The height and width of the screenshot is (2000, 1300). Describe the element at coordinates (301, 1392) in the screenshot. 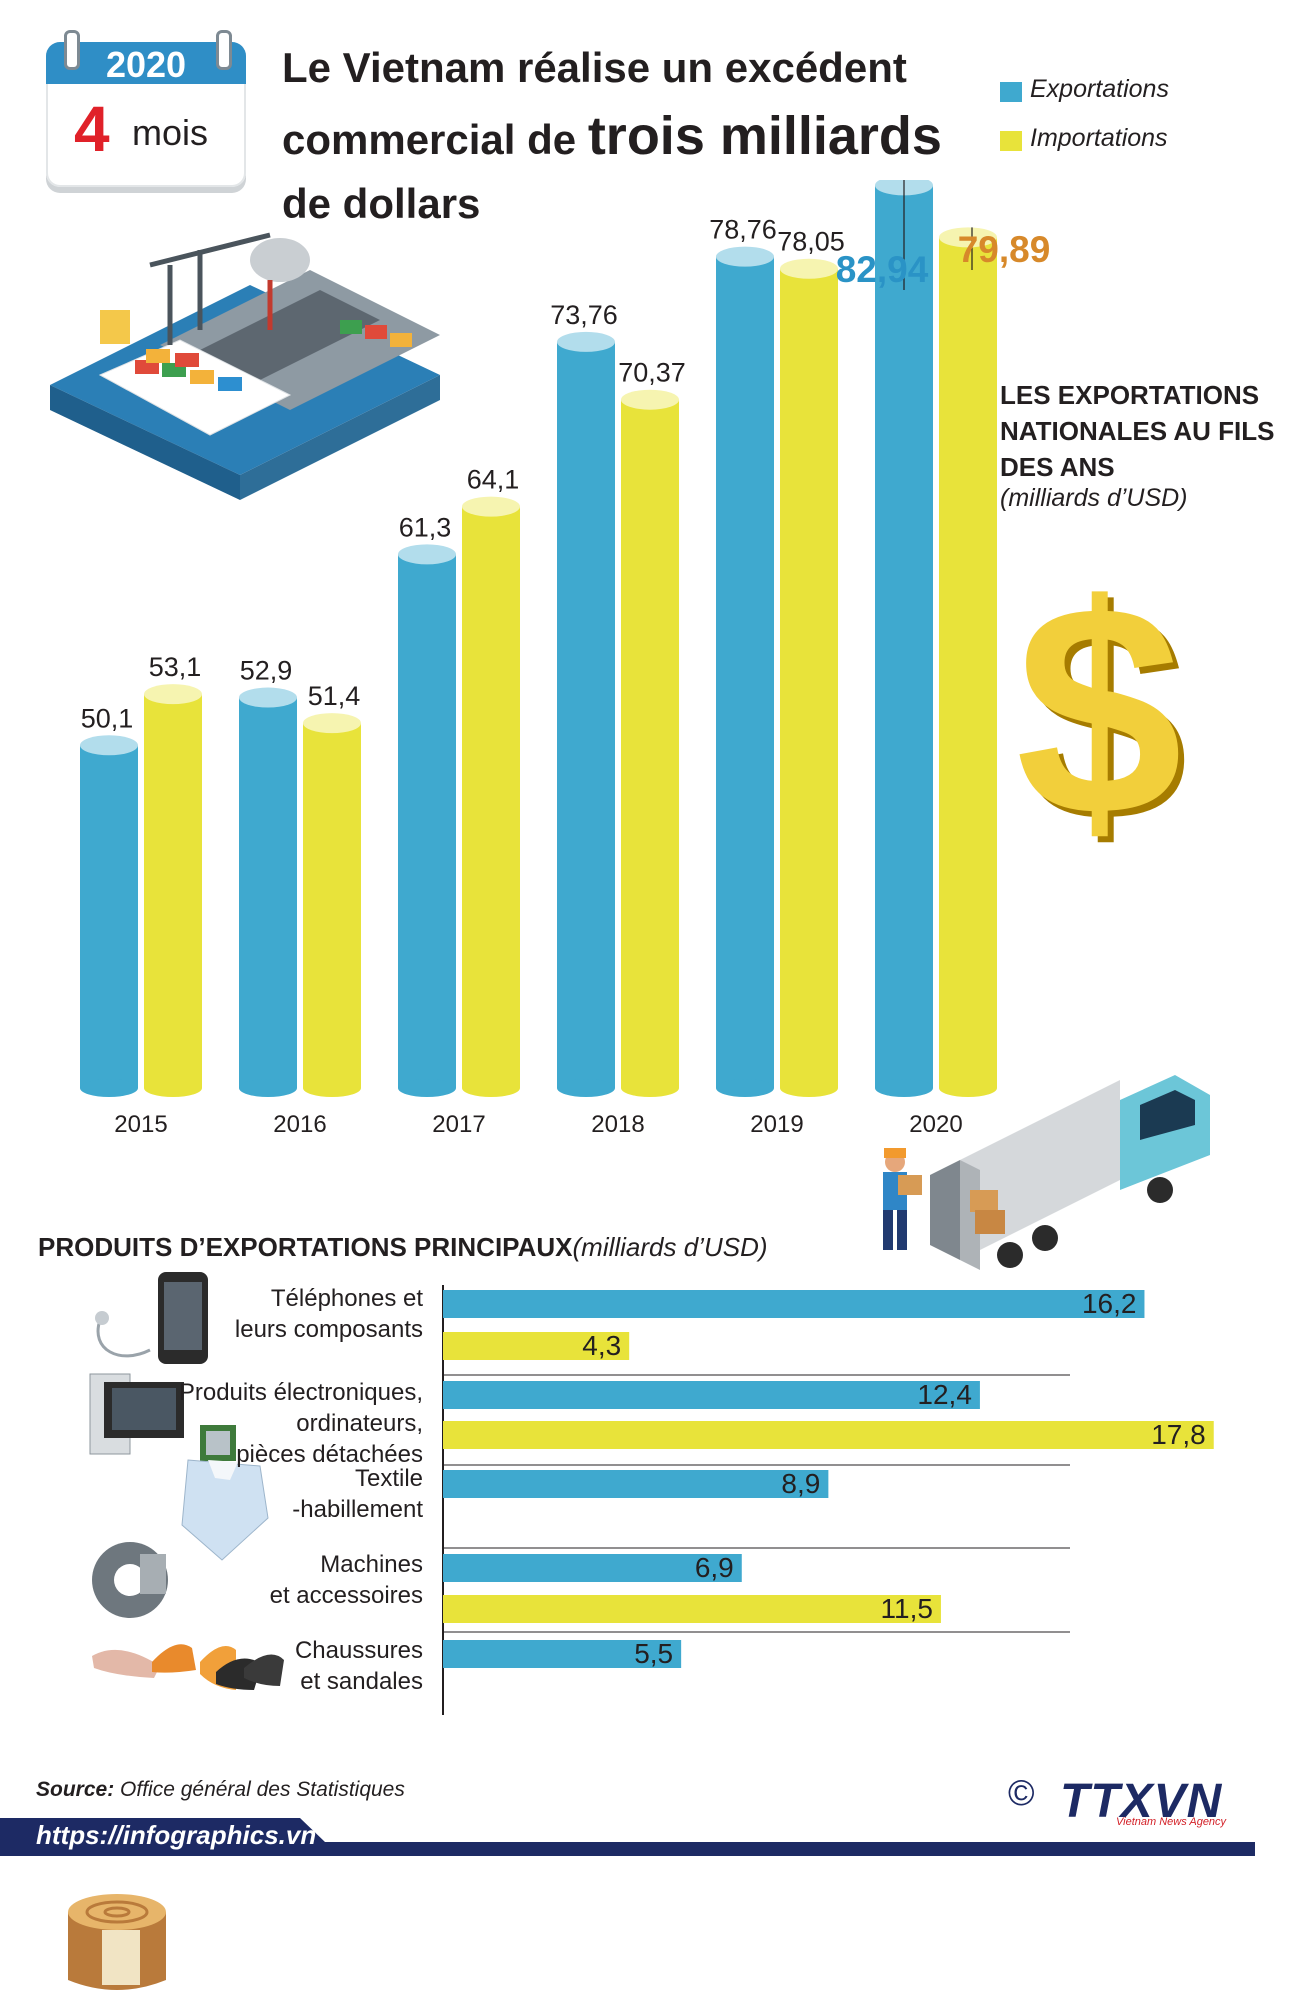

I see `category-label: Produits électroniques,` at that location.